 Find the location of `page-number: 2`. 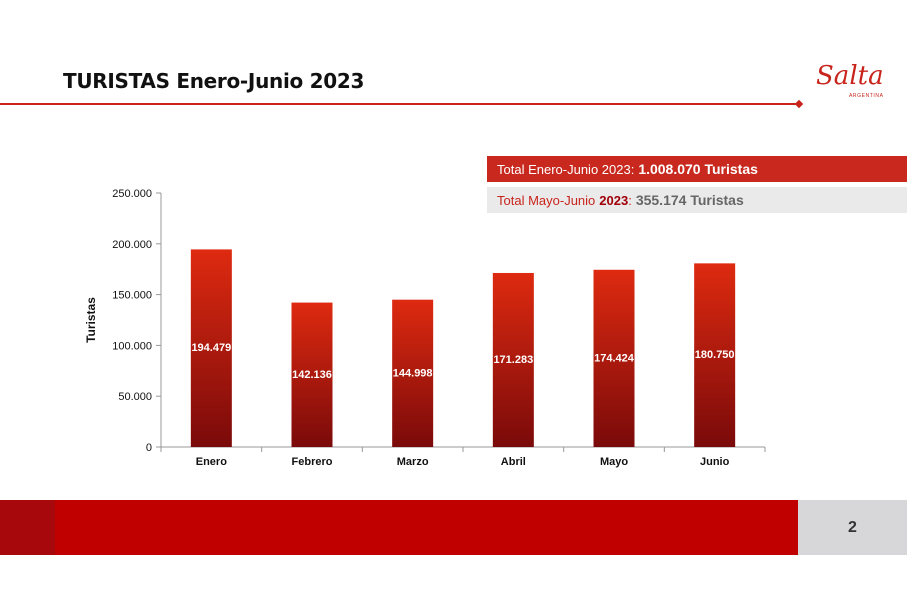

page-number: 2 is located at coordinates (852, 527).